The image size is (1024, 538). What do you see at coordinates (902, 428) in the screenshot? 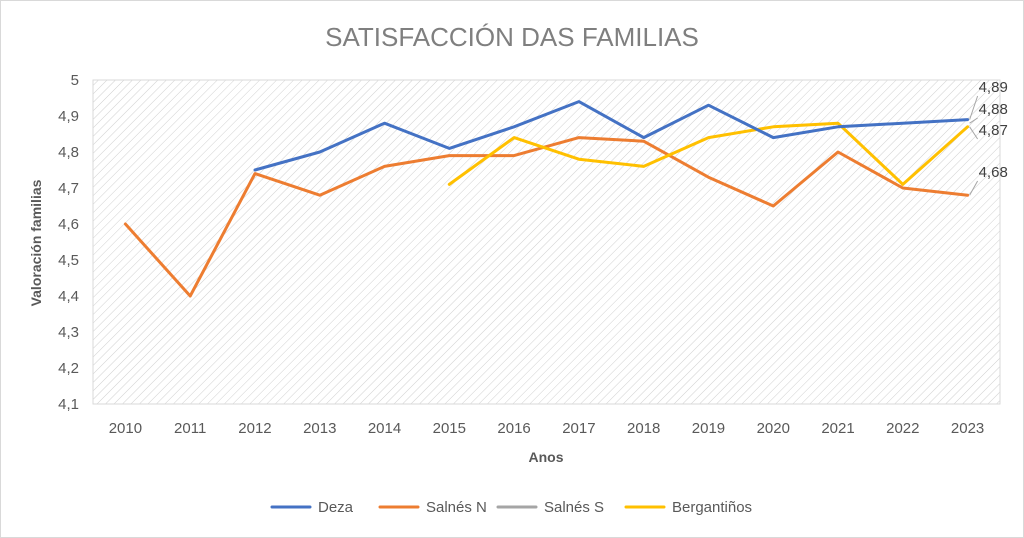
I see `x-tick-label: 2022` at bounding box center [902, 428].